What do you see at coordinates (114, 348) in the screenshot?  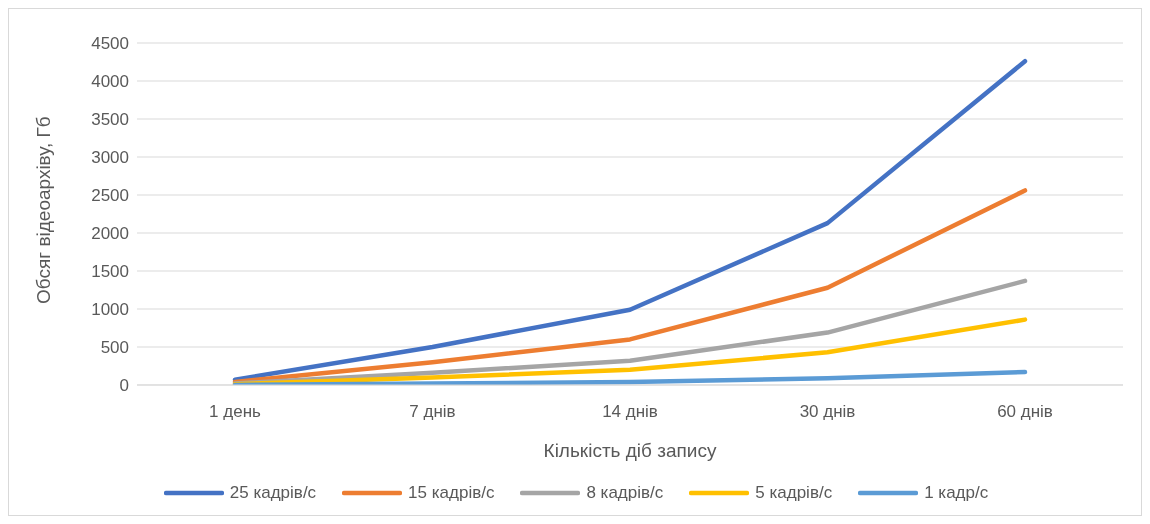 I see `y-tick-label: 500` at bounding box center [114, 348].